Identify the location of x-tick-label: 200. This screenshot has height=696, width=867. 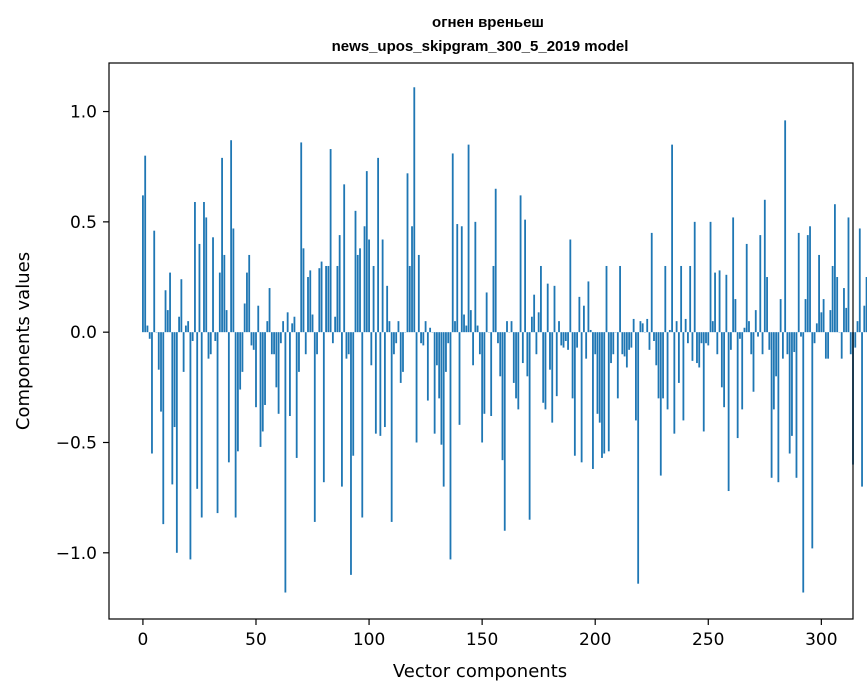
(595, 640).